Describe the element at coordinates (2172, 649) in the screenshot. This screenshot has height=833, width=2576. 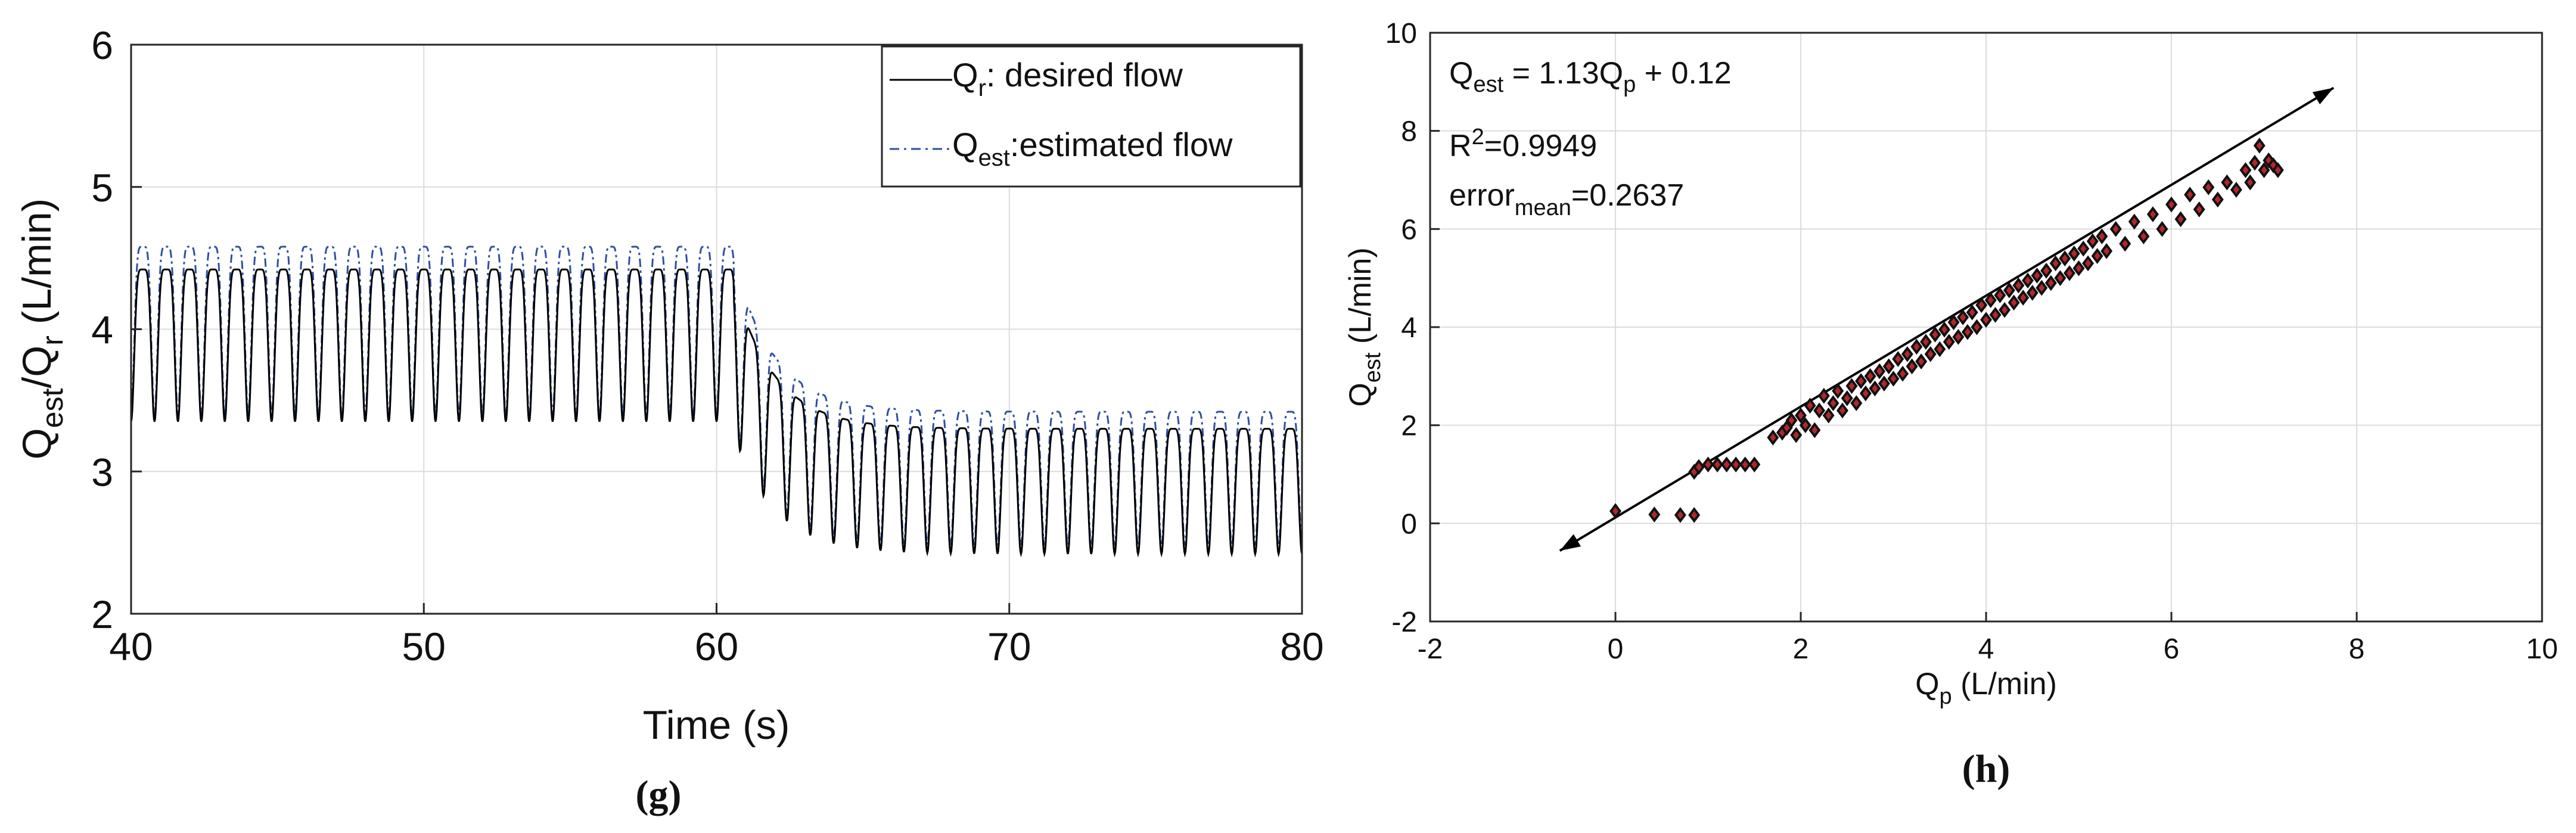
I see `x-tick-label: 6` at that location.